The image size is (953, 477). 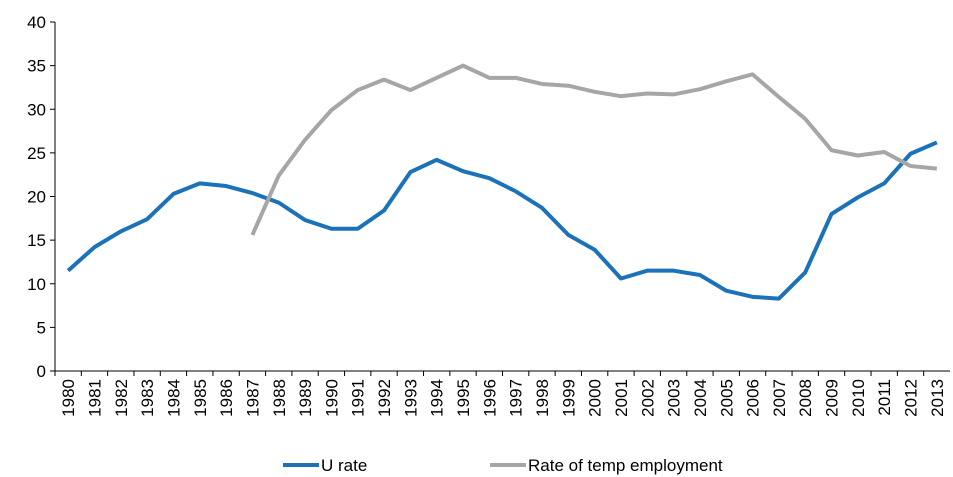 What do you see at coordinates (674, 398) in the screenshot?
I see `x-tick-label: 2003` at bounding box center [674, 398].